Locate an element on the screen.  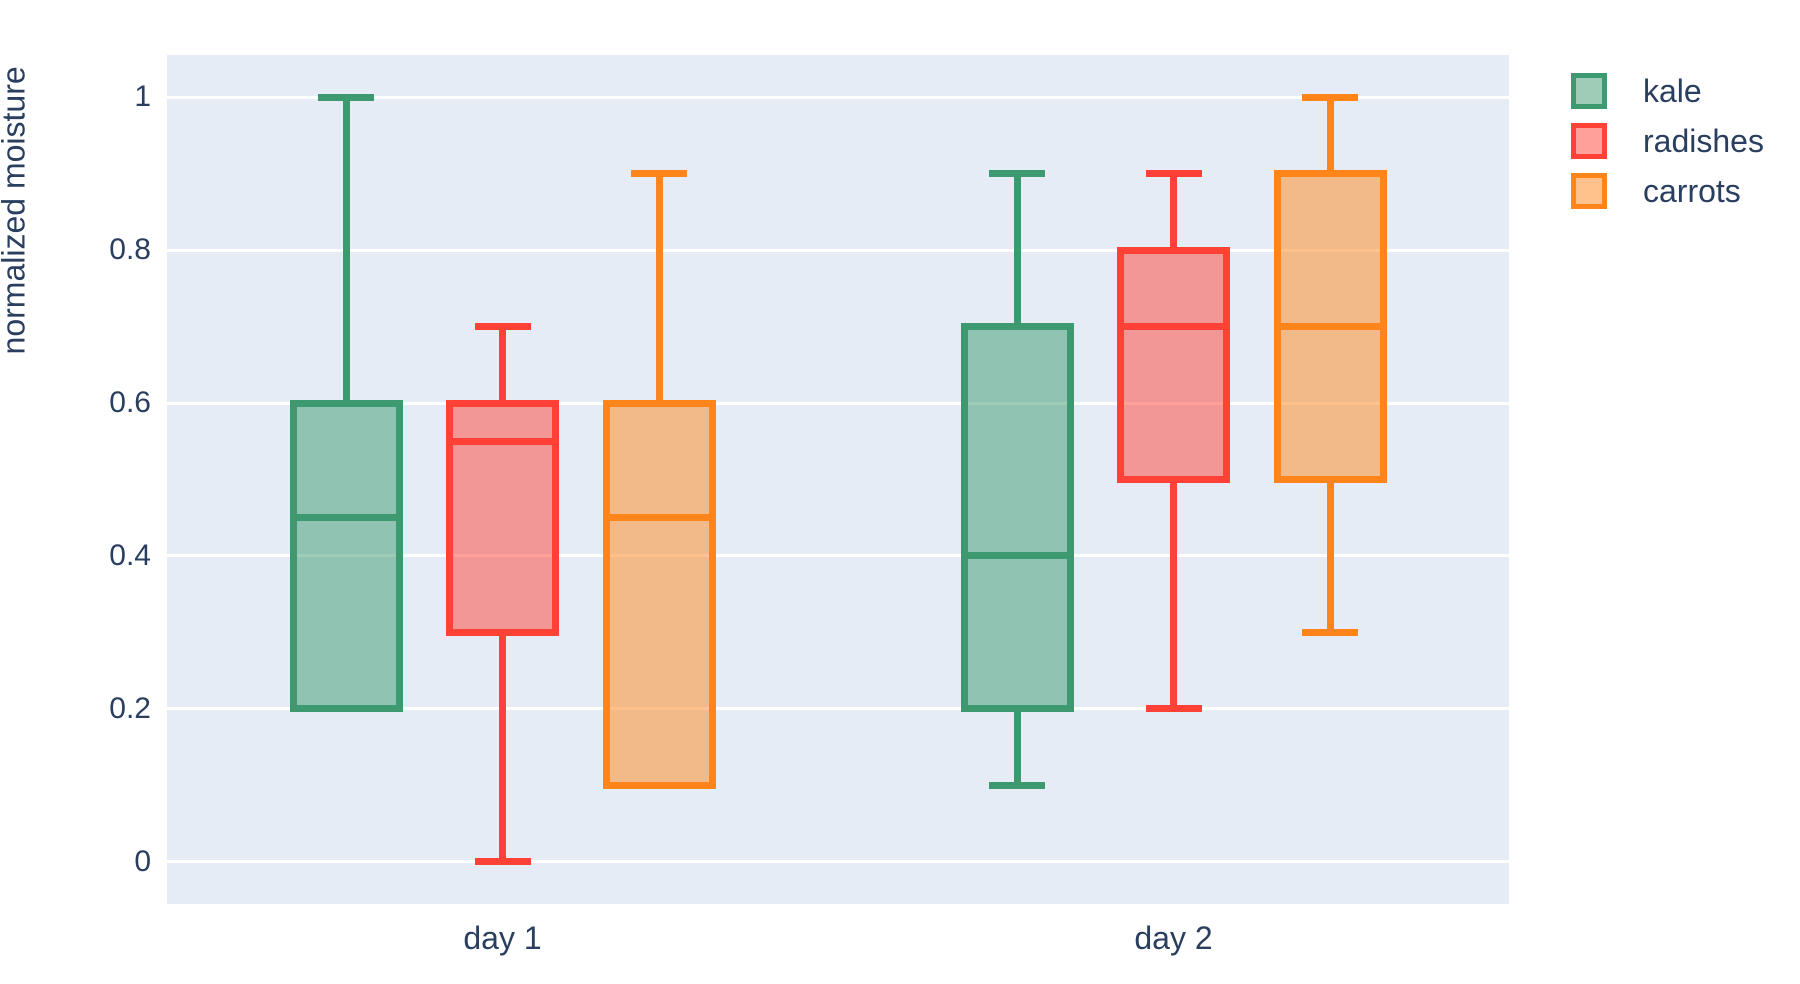
legend-item-kale: kale is located at coordinates (1667, 91).